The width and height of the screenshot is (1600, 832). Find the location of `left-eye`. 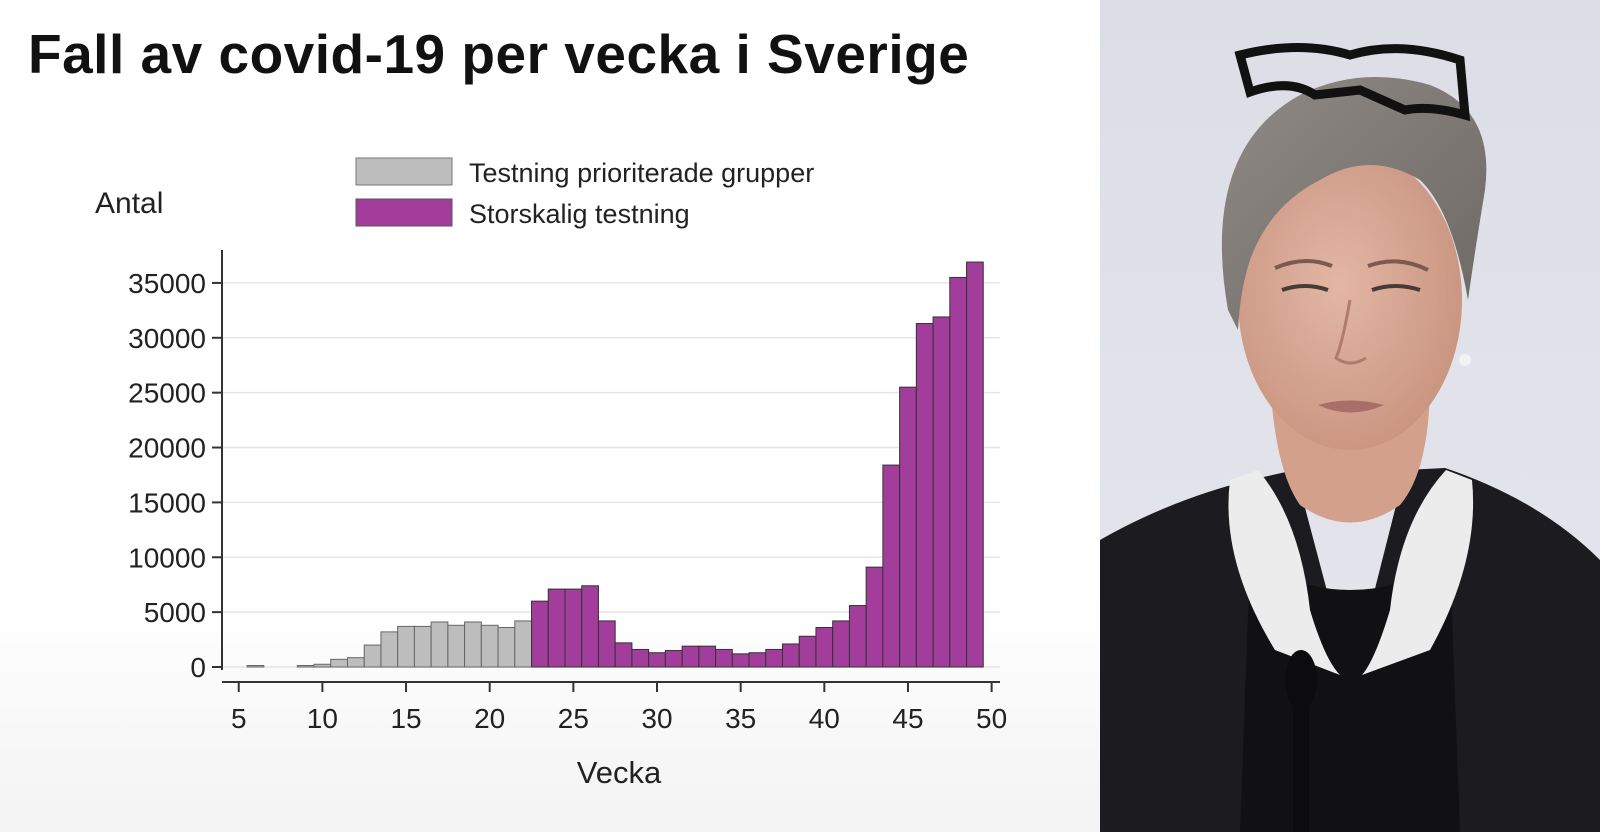

left-eye is located at coordinates (1305, 288).